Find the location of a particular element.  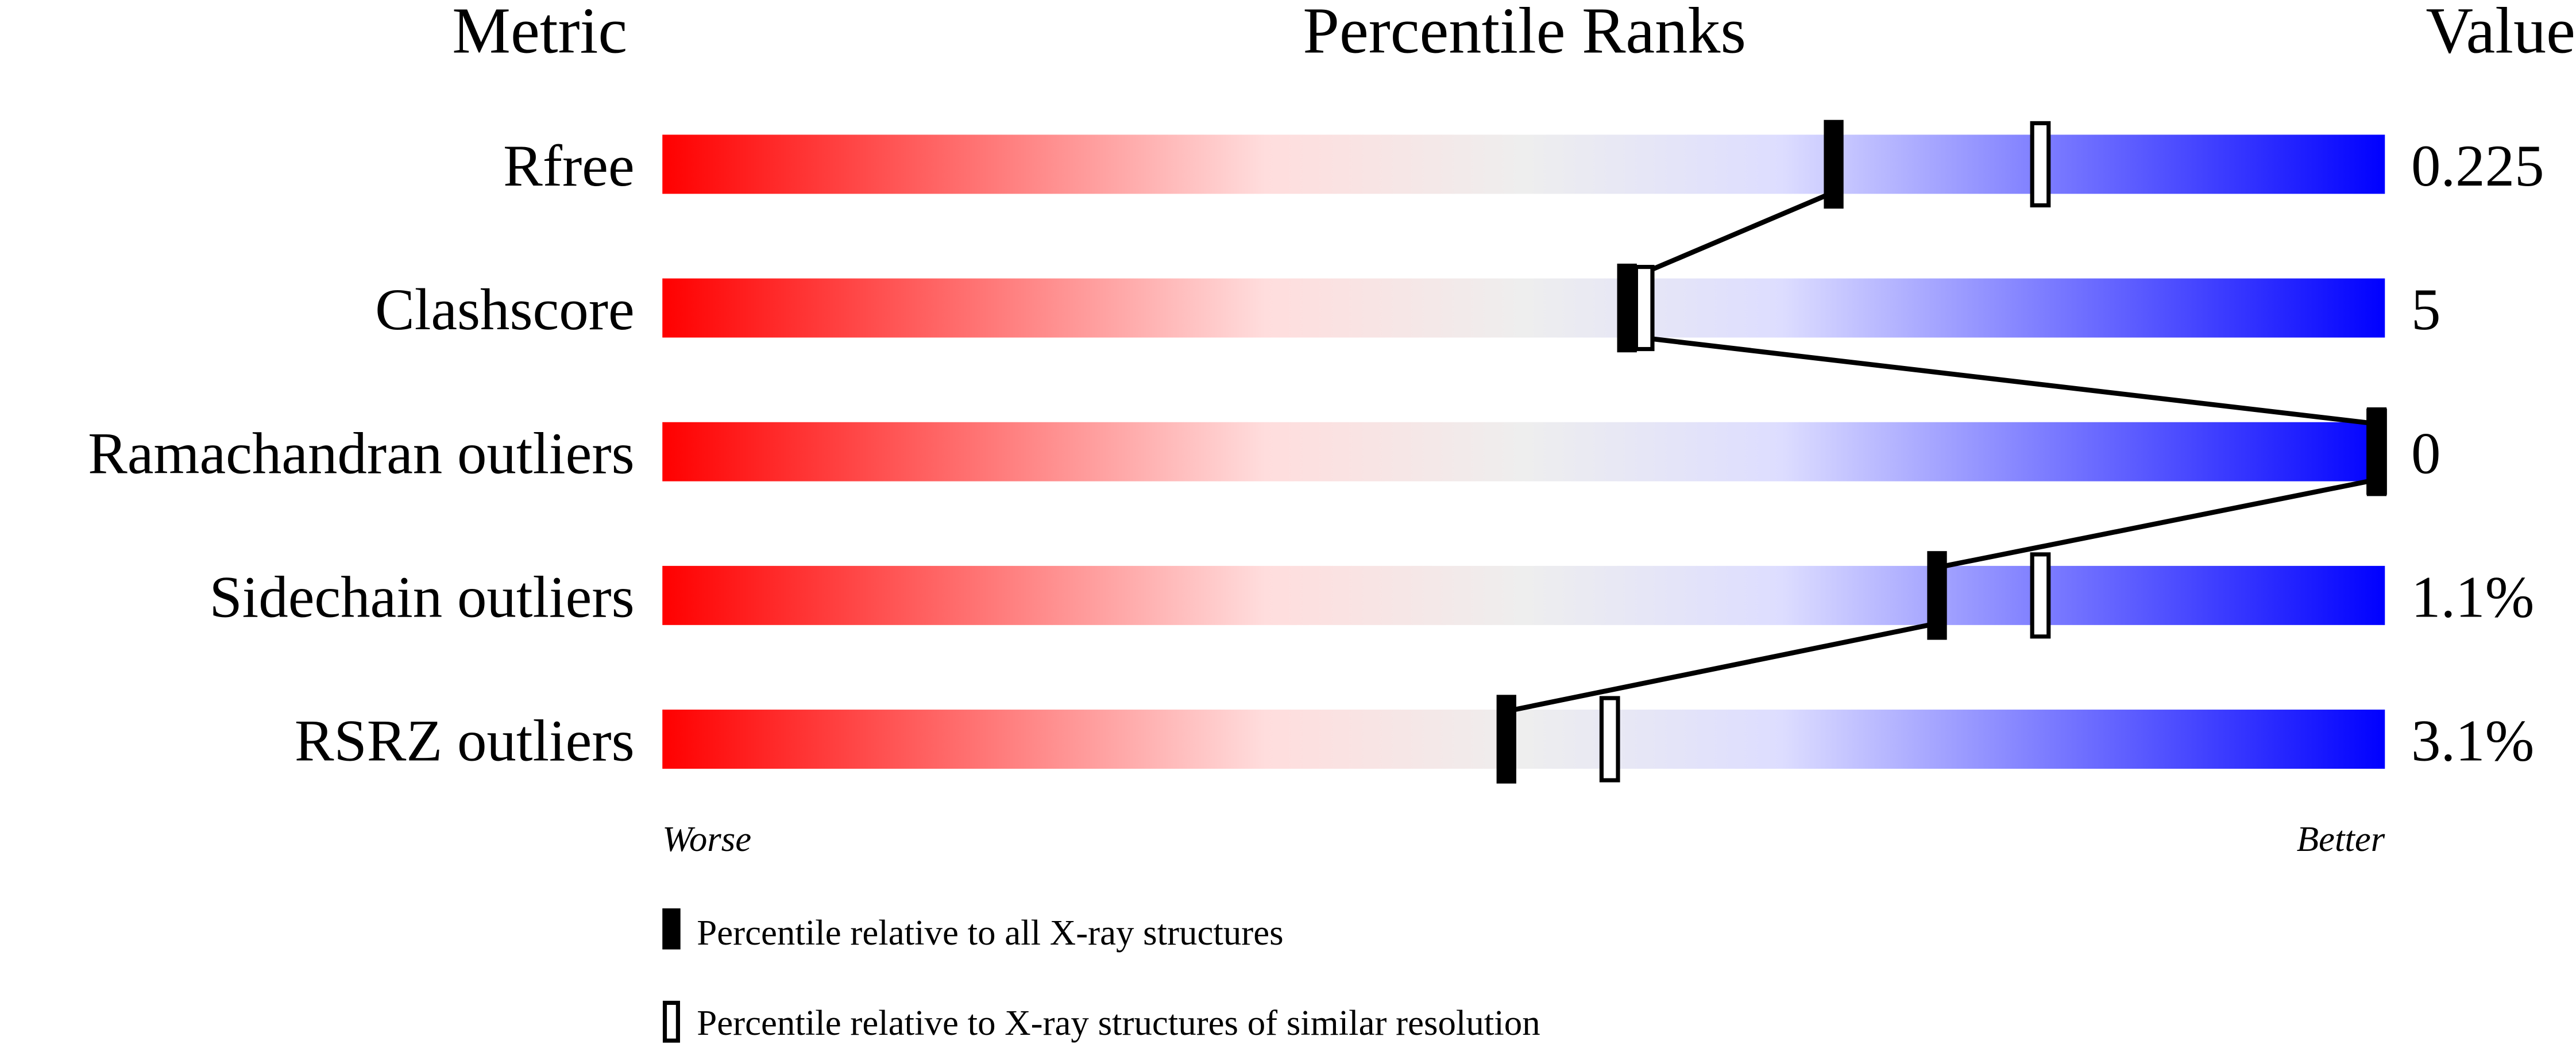

metric-value: 0.225 is located at coordinates (2477, 166).